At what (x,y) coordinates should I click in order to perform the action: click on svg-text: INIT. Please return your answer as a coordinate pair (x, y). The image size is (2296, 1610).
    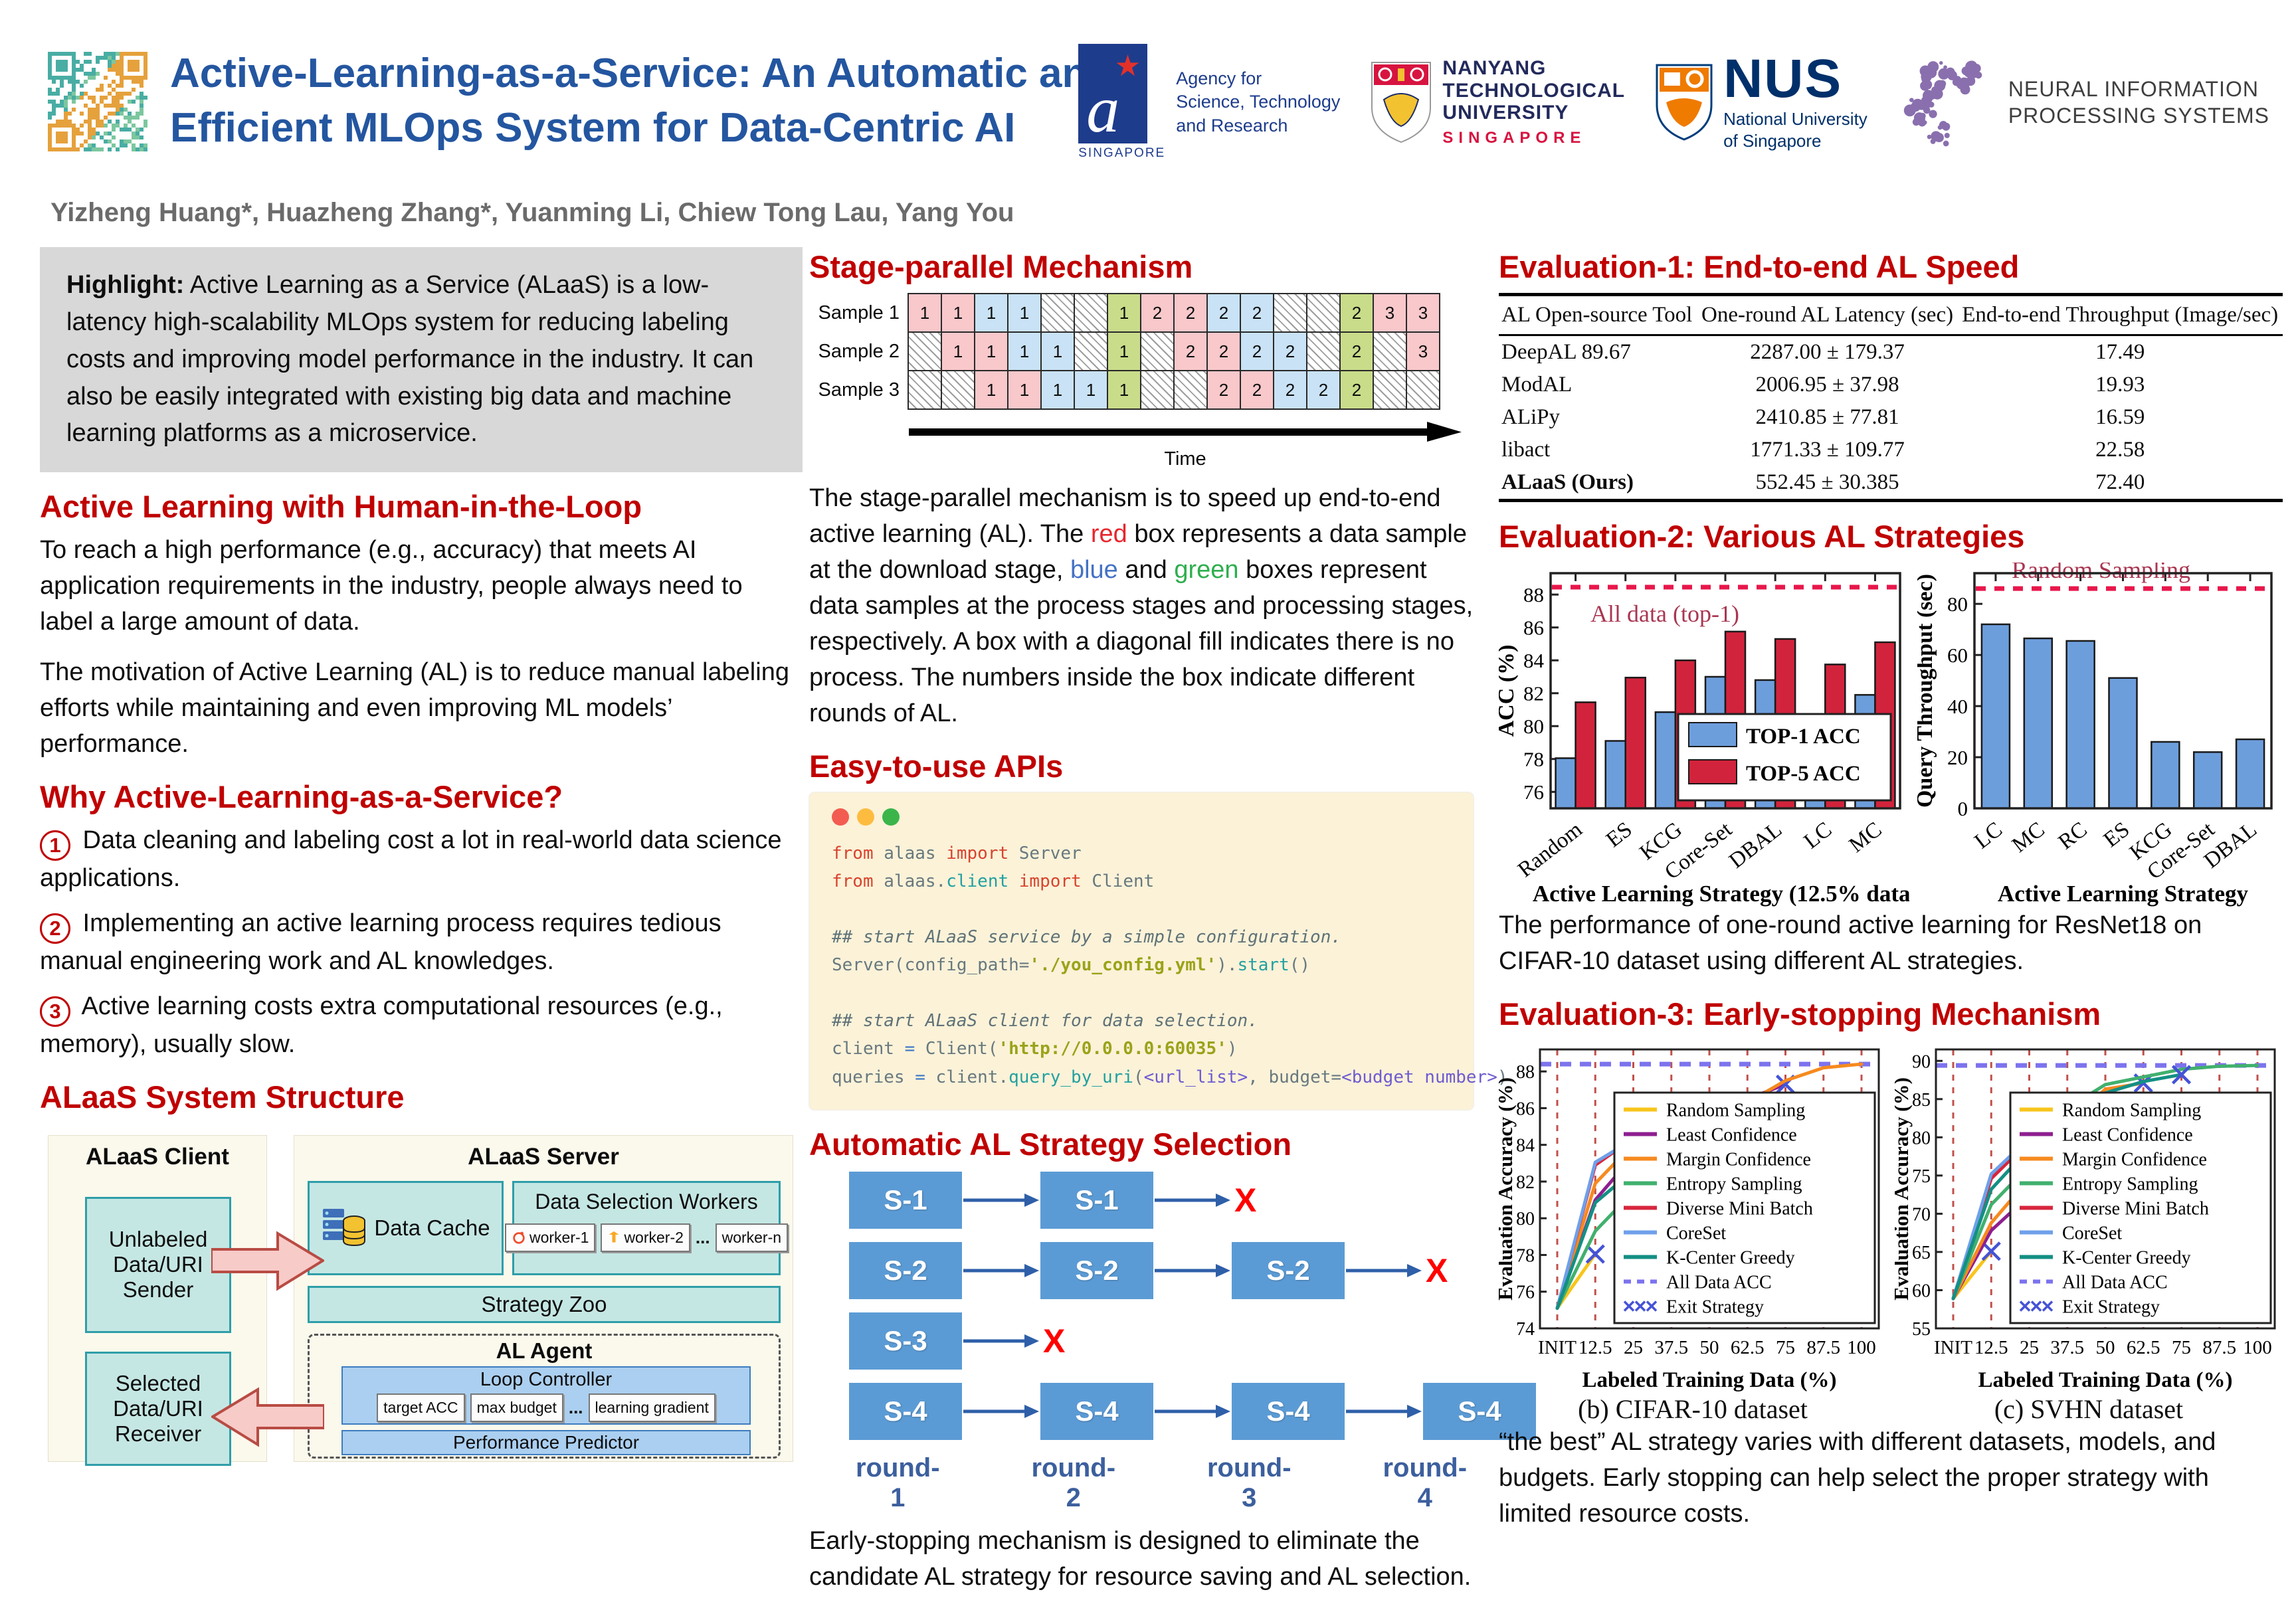
    Looking at the image, I should click on (1953, 1347).